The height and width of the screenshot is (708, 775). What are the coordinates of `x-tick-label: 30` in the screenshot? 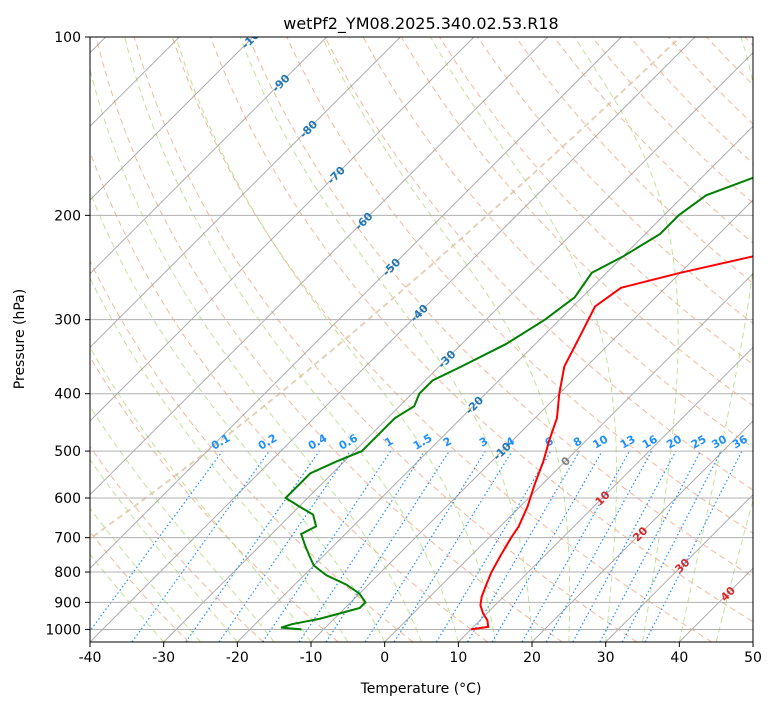 It's located at (606, 658).